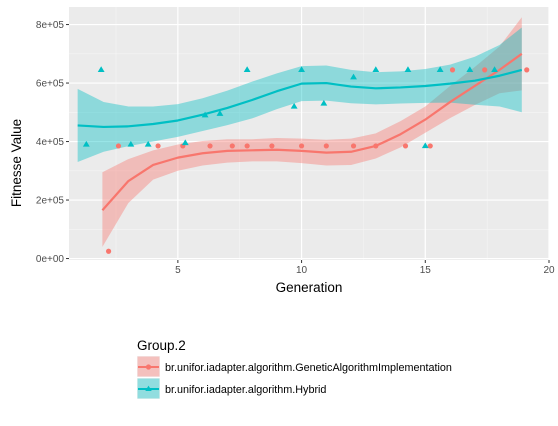  Describe the element at coordinates (50, 84) in the screenshot. I see `y-tick-label: 6e+05` at that location.